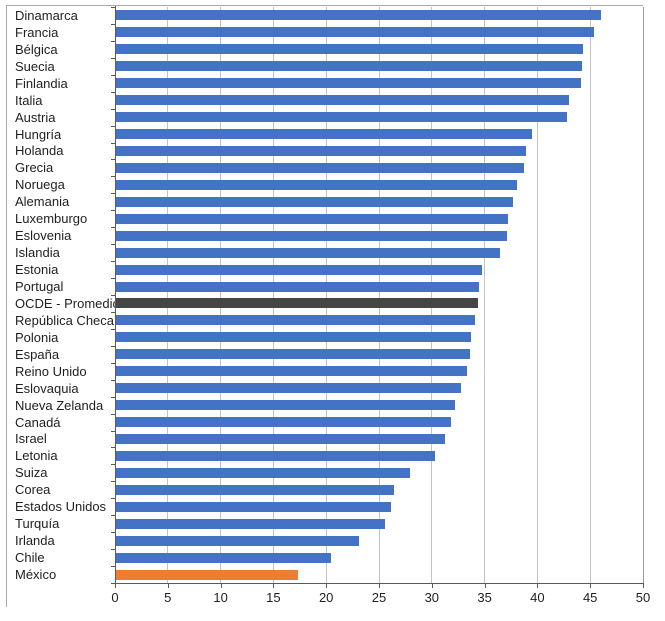 Image resolution: width=665 pixels, height=621 pixels. What do you see at coordinates (308, 252) in the screenshot?
I see `bar-islandia` at bounding box center [308, 252].